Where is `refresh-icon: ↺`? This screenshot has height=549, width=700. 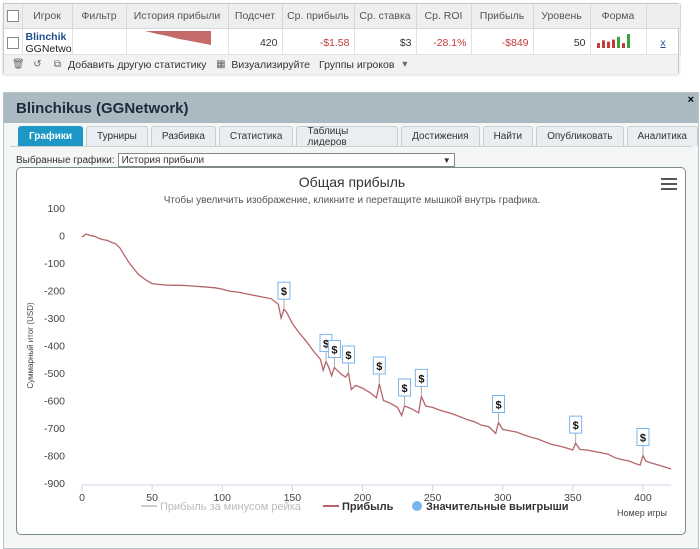
refresh-icon: ↺ is located at coordinates (37, 64).